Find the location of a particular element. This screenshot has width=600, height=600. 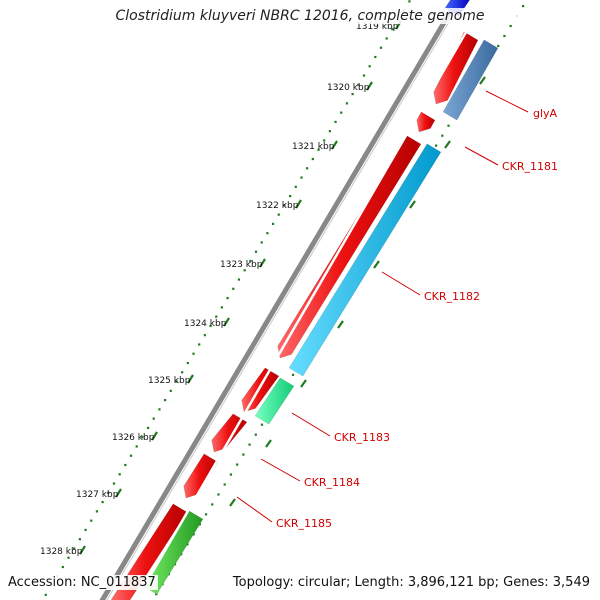

gene-label: CKR_1183 is located at coordinates (362, 437).